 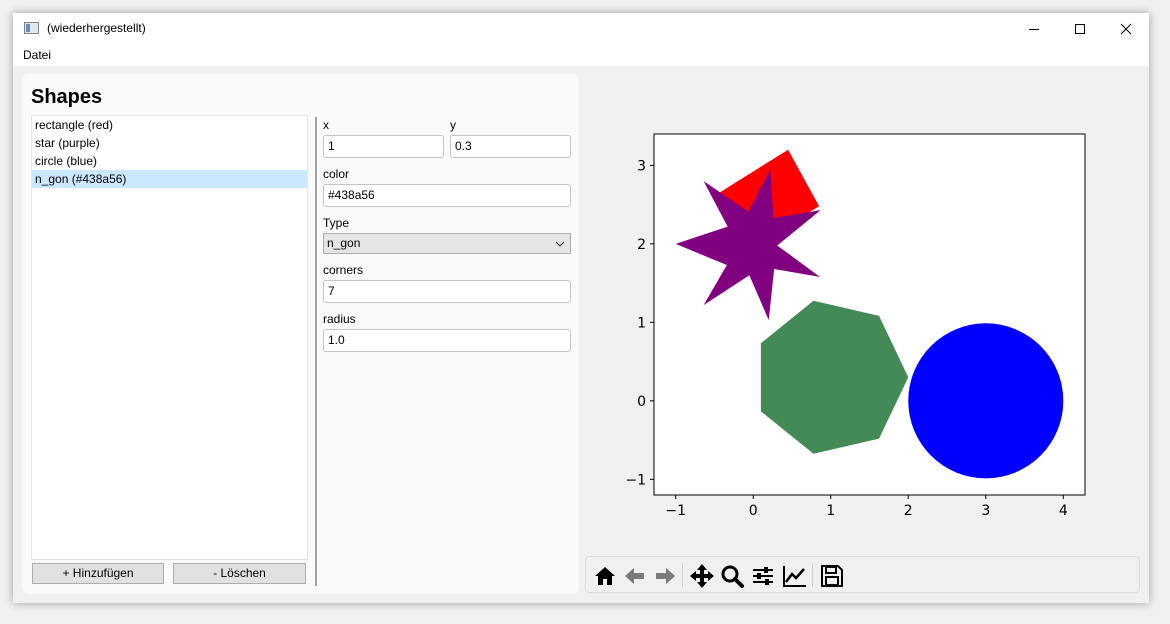 I want to click on list-item: circle (blue), so click(x=66, y=161).